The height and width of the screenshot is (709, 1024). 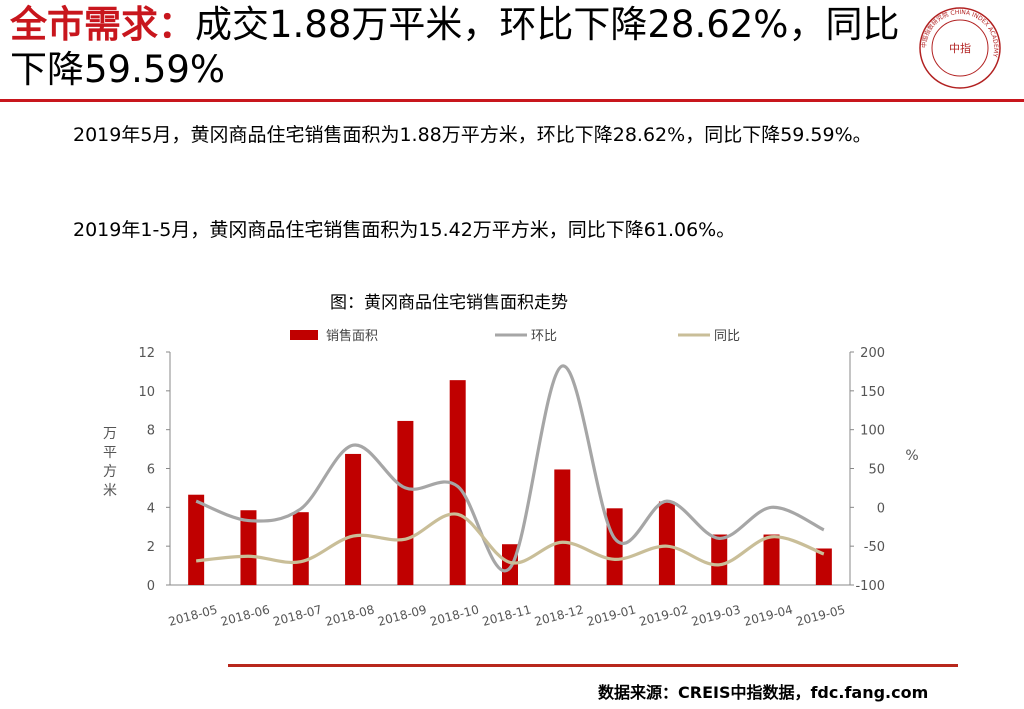 I want to click on left-tick-label: 10, so click(x=146, y=392).